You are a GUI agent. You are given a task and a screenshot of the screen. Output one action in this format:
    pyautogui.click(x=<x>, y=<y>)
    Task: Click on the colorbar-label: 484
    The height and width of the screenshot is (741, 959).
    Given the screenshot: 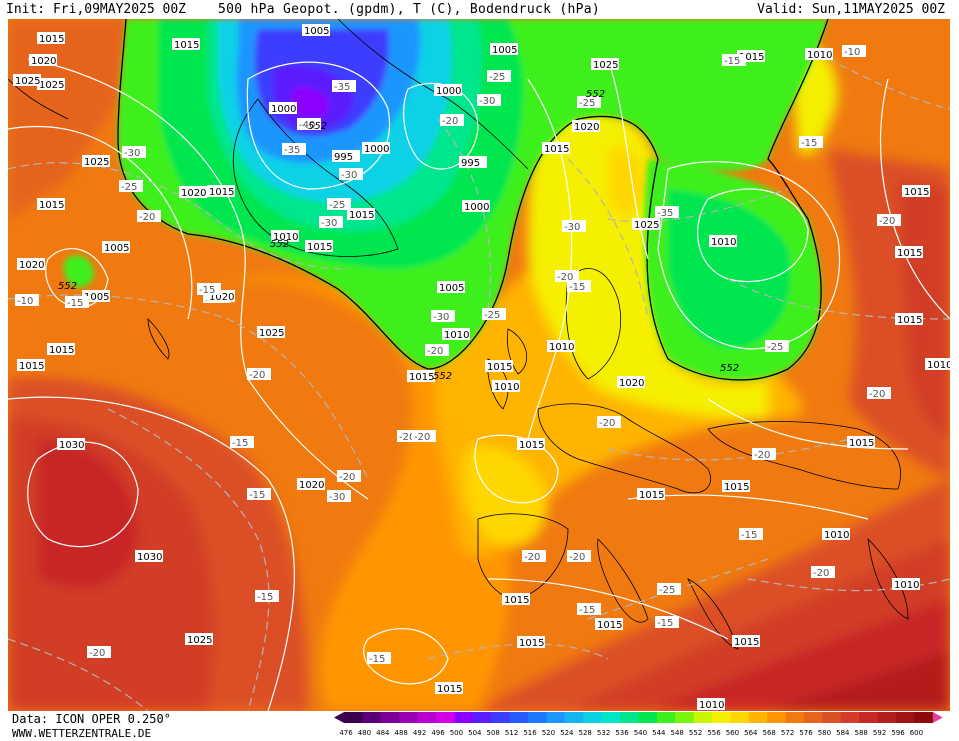 What is the action you would take?
    pyautogui.click(x=383, y=733)
    